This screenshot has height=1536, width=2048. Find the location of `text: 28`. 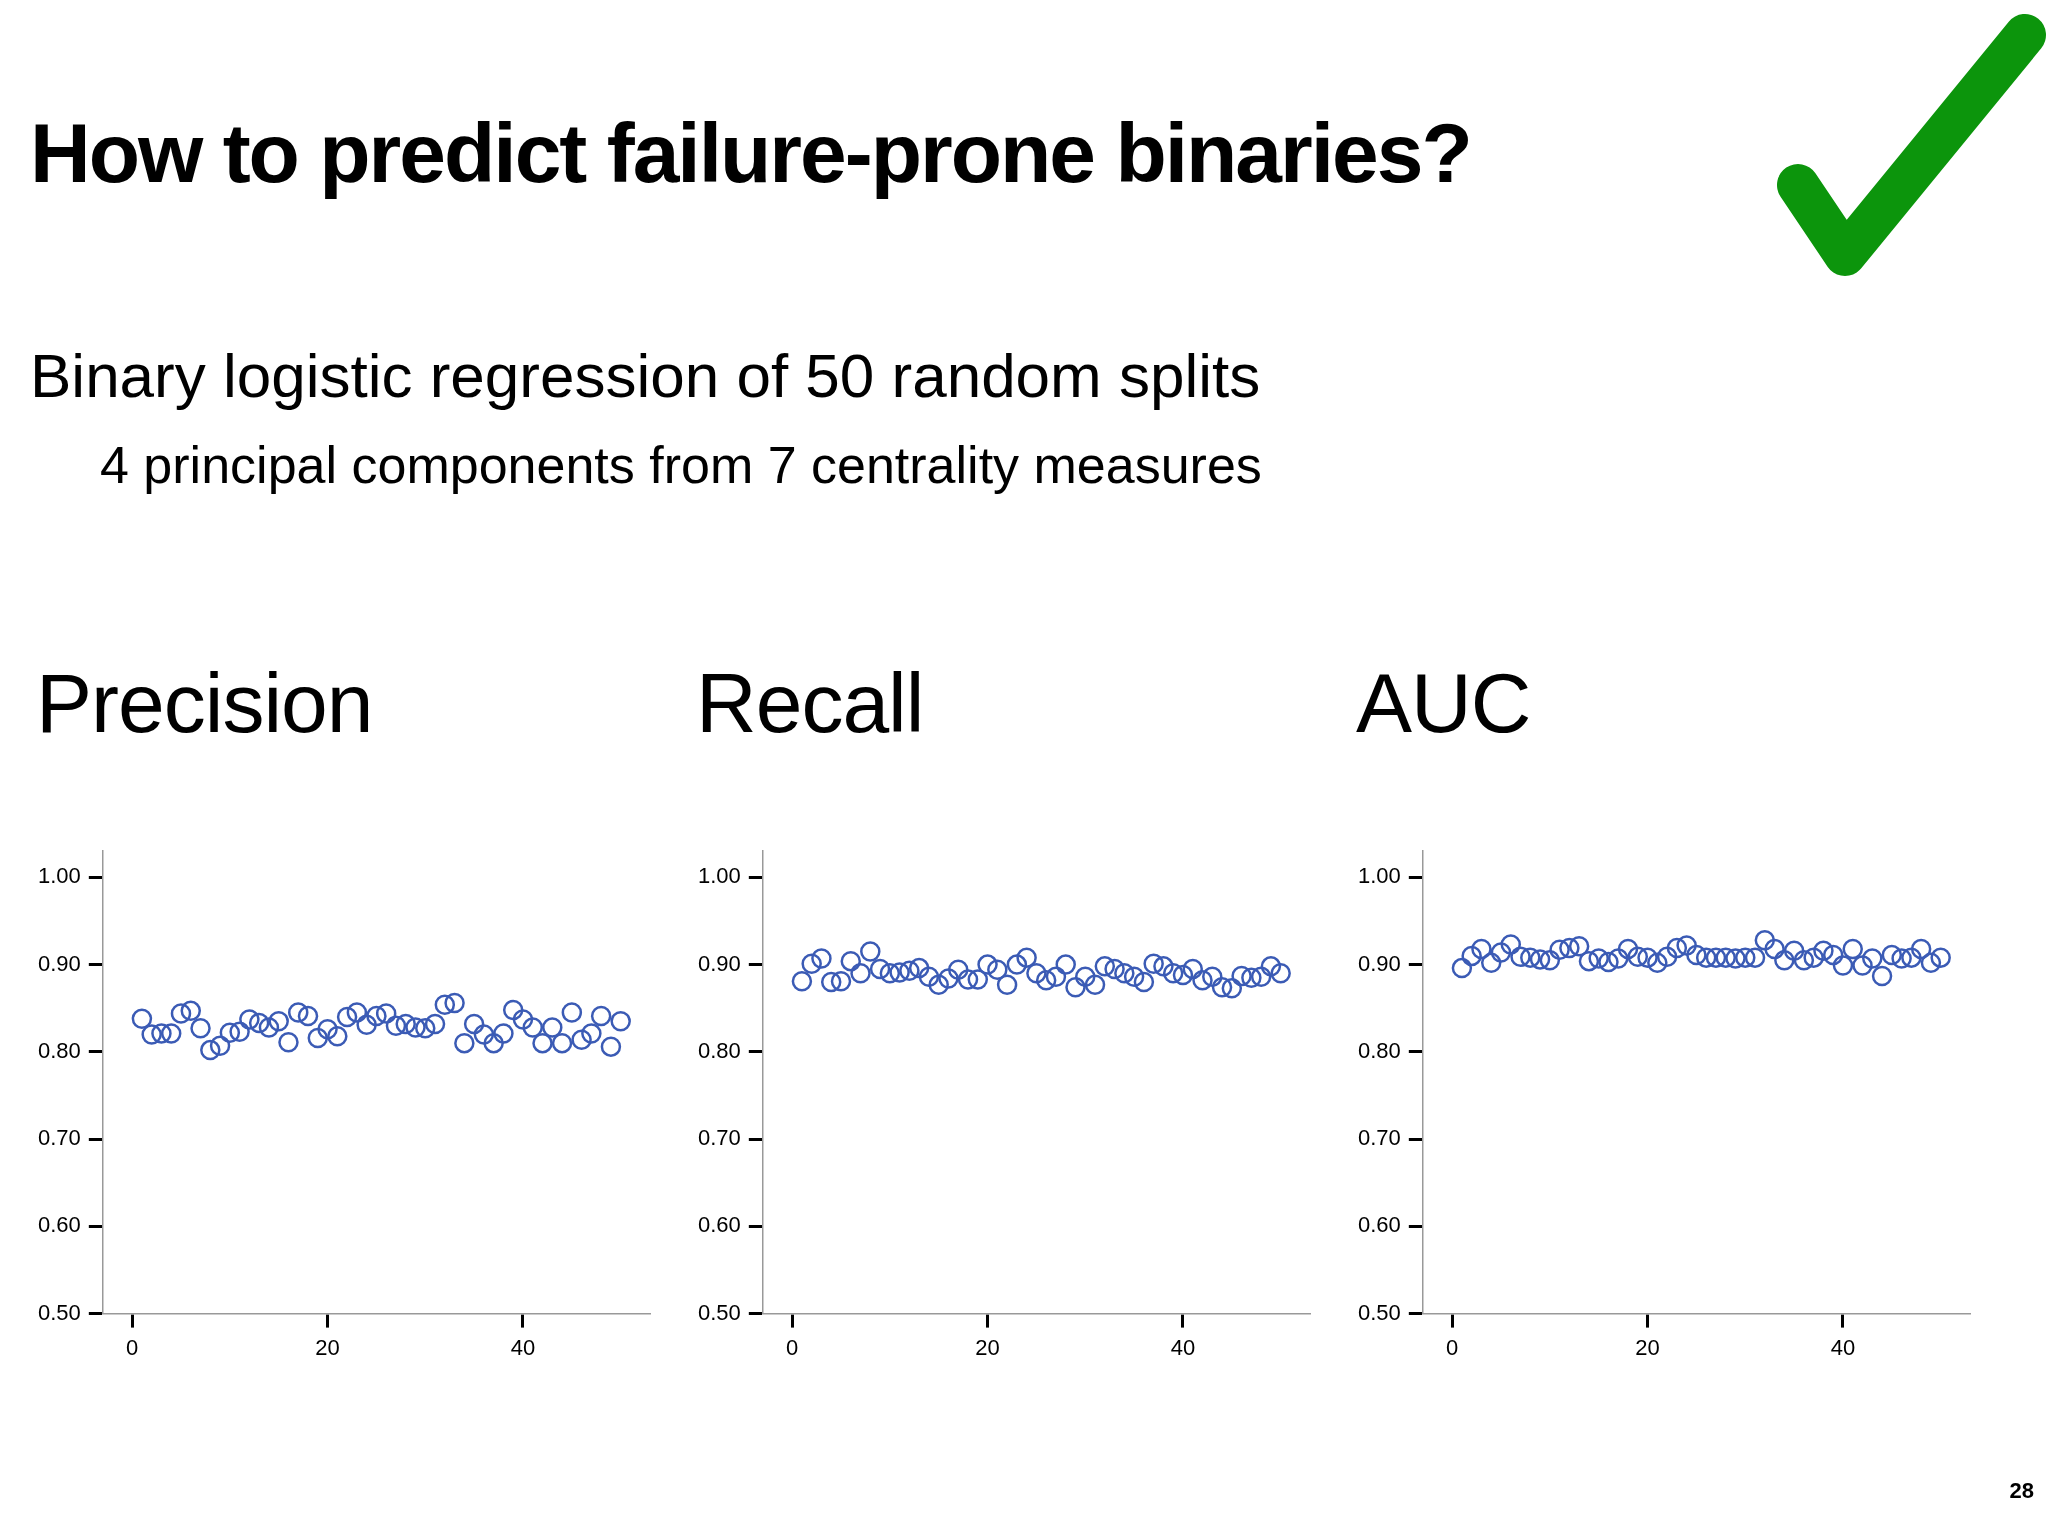

text: 28 is located at coordinates (2021, 1491).